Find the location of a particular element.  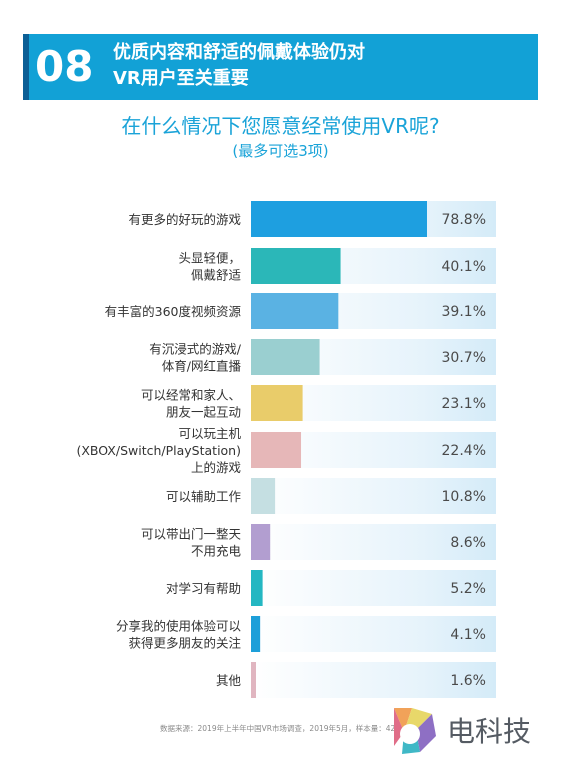

data-label: 4.1% is located at coordinates (468, 635).